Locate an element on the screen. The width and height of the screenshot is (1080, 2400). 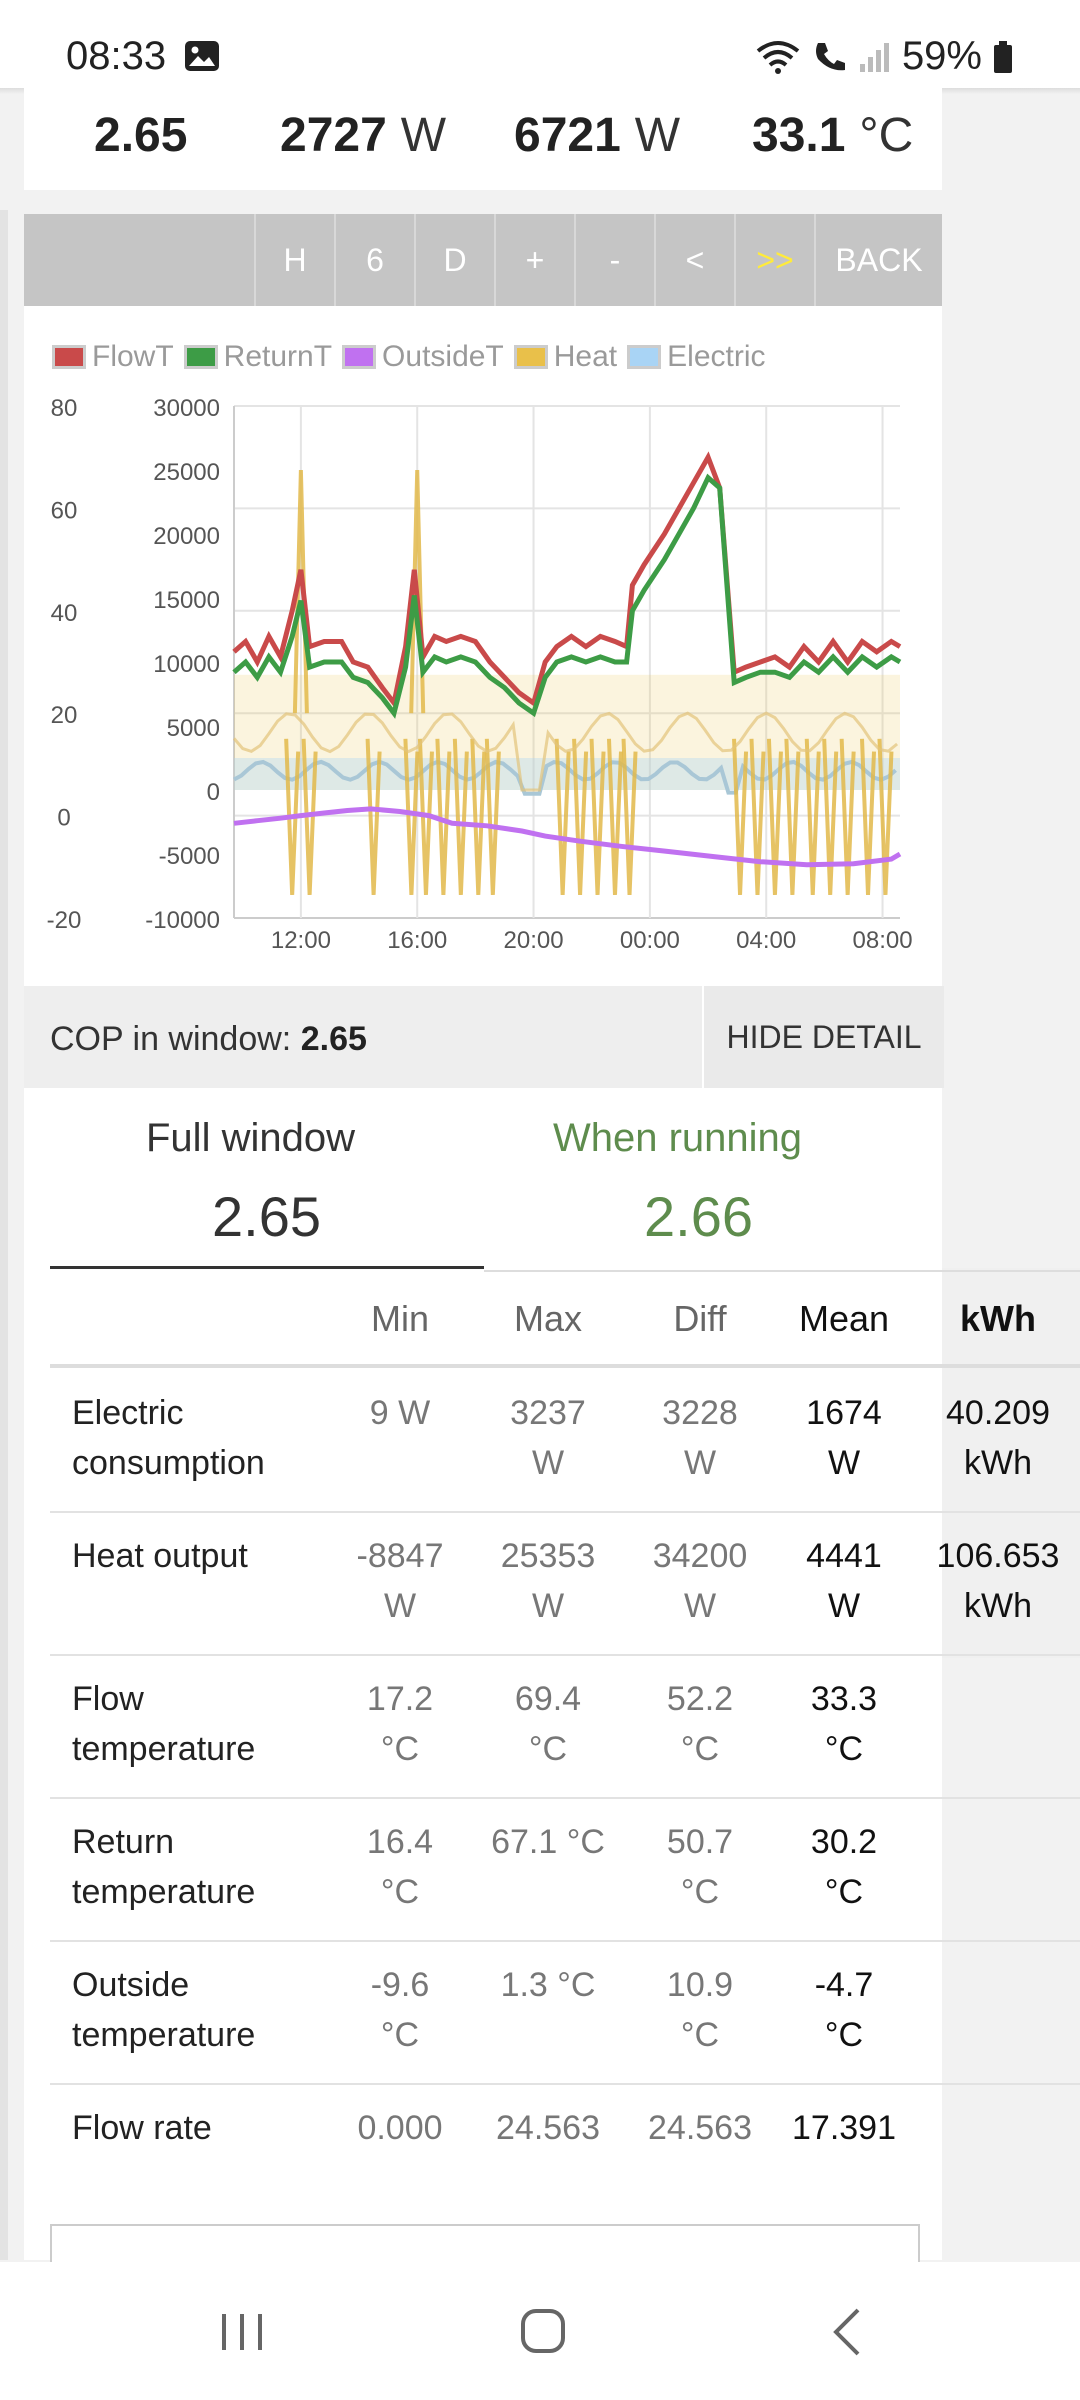
table-cell-mean: -4.7 °C is located at coordinates (844, 2010).